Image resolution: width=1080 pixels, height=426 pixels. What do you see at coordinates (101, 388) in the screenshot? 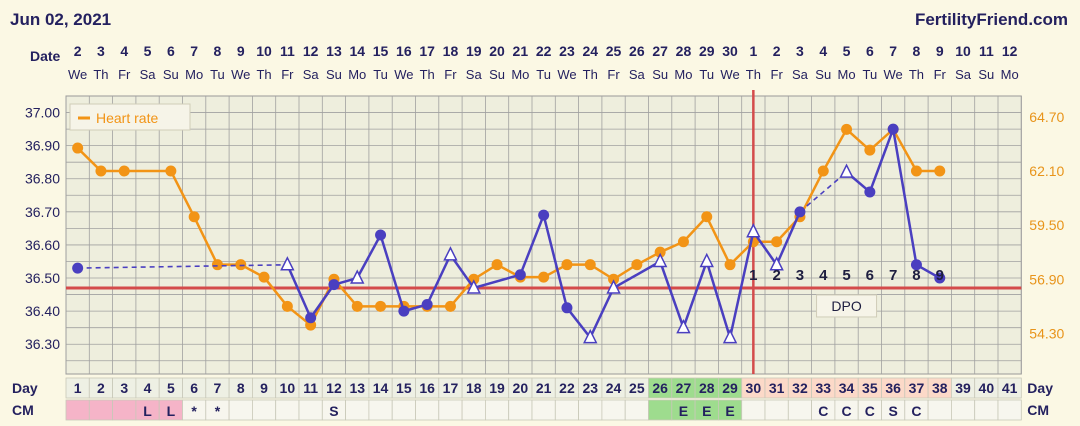
I see `day-number: 2` at bounding box center [101, 388].